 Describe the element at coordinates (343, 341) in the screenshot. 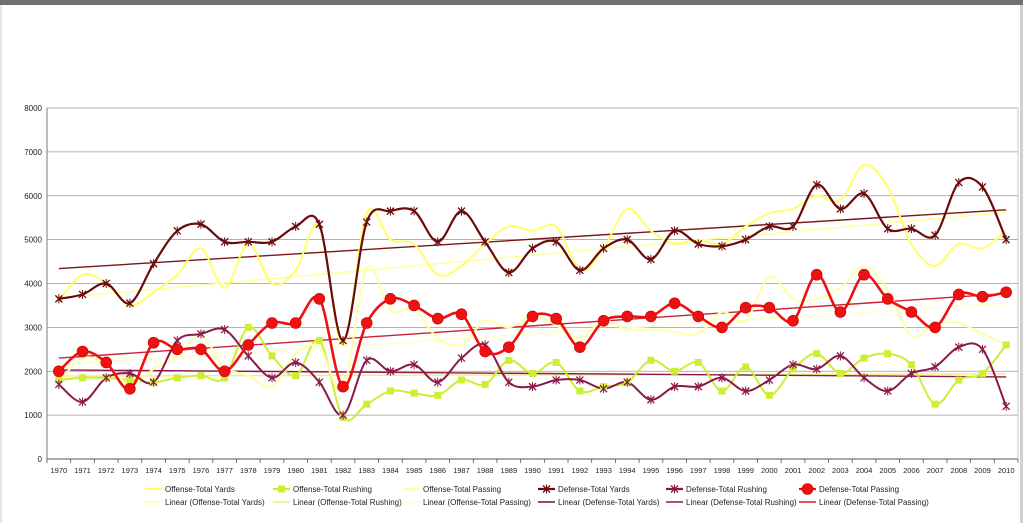

I see `data-point-3-1982` at that location.